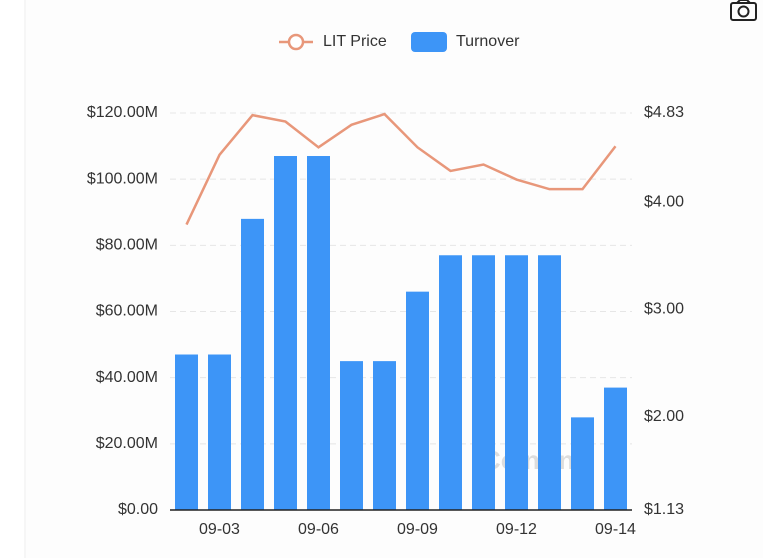 This screenshot has width=763, height=558. What do you see at coordinates (664, 509) in the screenshot?
I see `y2-tick-label: $1.13` at bounding box center [664, 509].